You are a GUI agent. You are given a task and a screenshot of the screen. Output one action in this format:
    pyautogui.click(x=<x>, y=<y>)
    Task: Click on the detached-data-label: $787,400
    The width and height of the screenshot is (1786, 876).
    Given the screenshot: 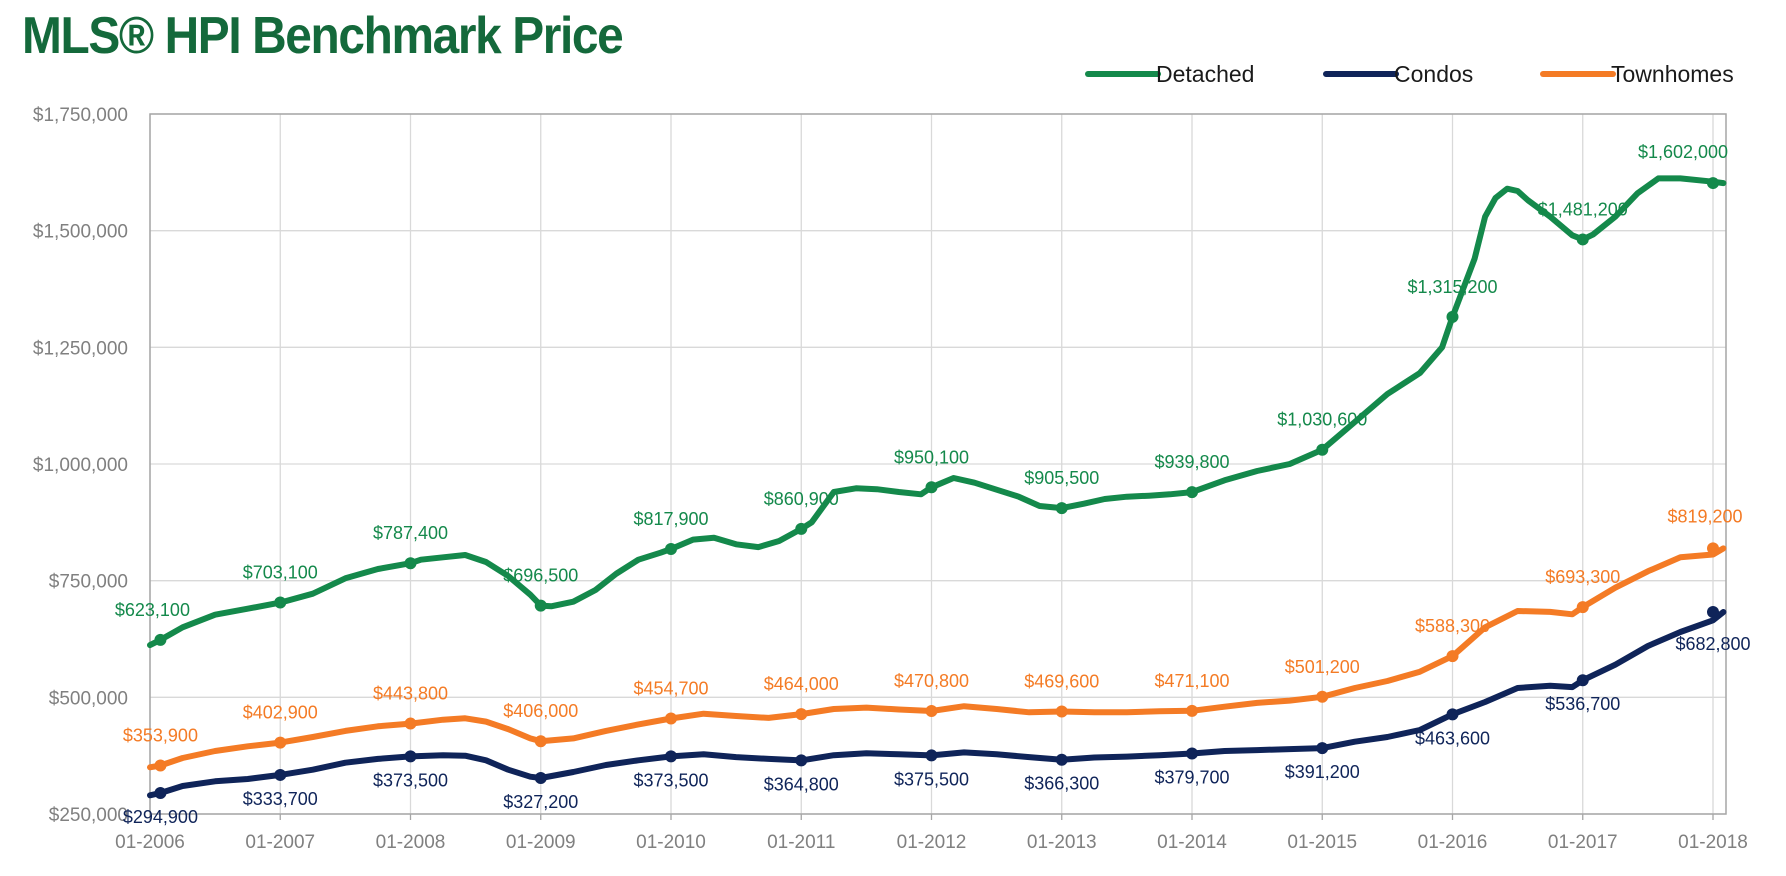 What is the action you would take?
    pyautogui.click(x=410, y=533)
    